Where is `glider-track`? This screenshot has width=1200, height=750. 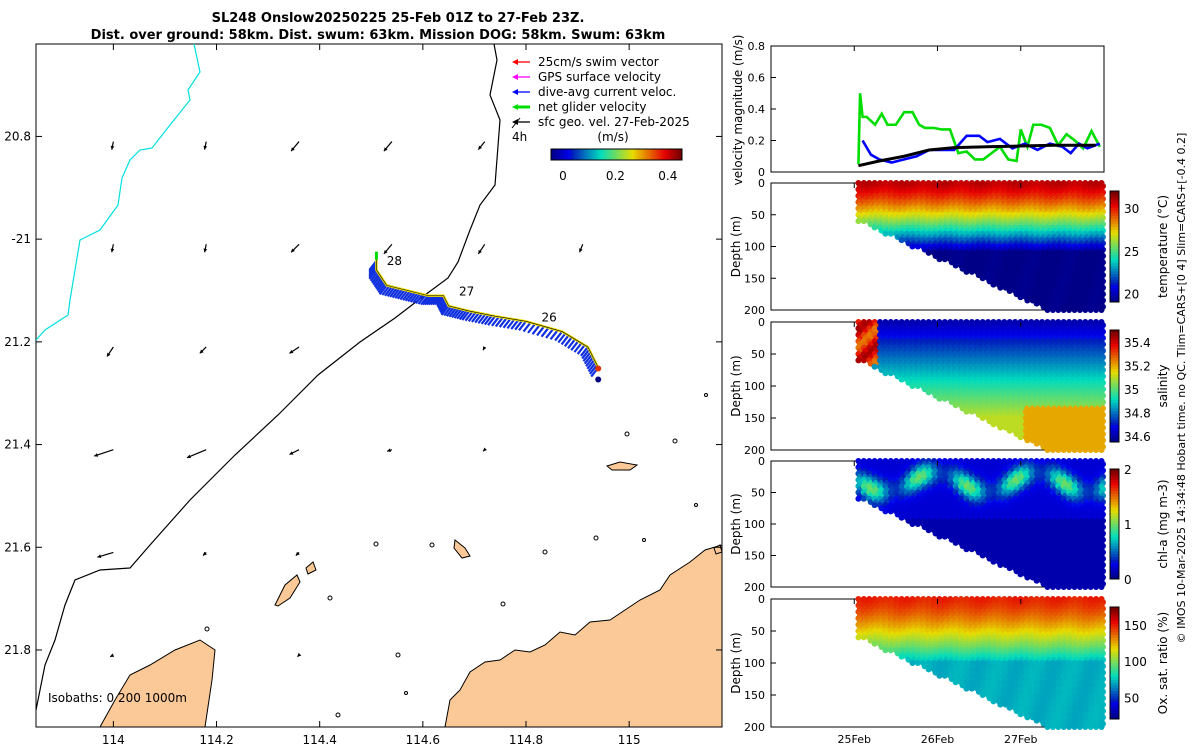
glider-track is located at coordinates (485, 317).